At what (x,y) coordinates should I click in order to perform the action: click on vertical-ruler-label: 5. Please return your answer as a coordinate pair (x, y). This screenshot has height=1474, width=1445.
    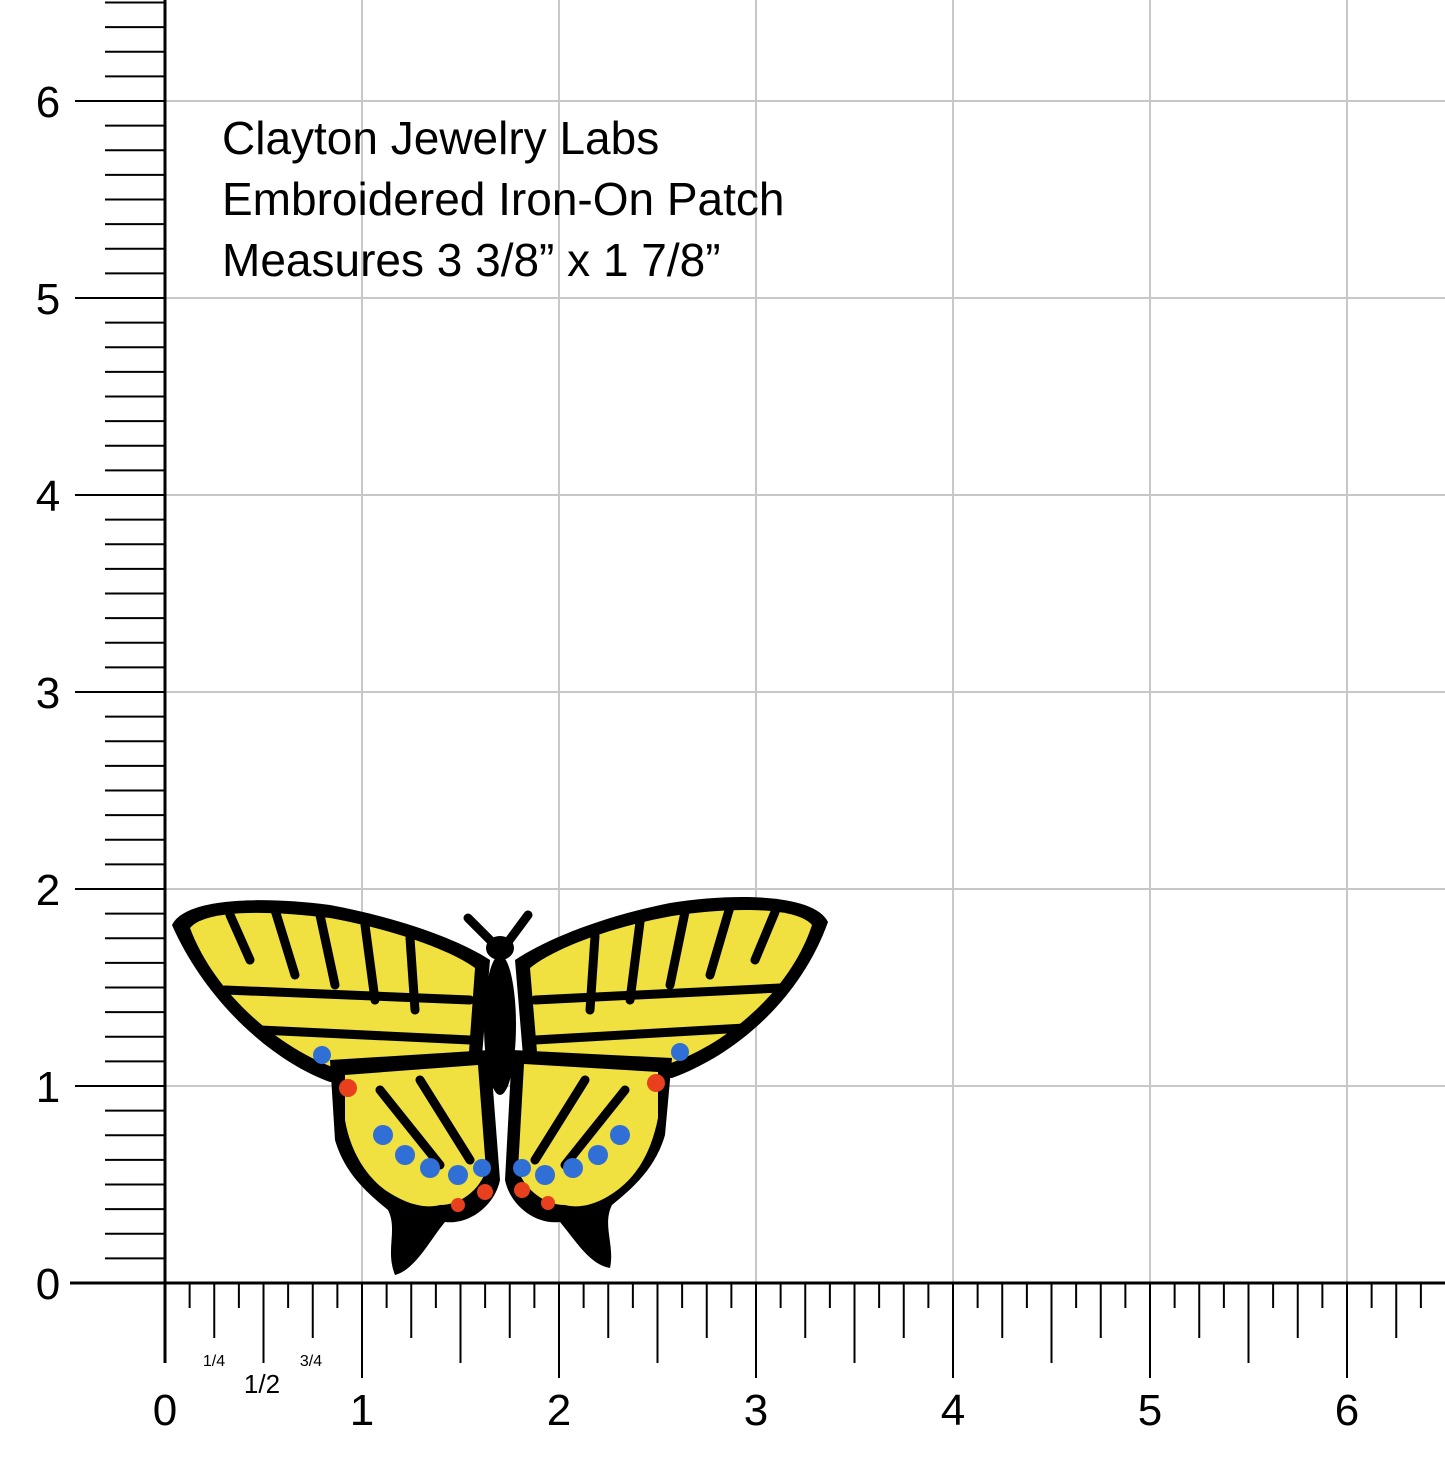
    Looking at the image, I should click on (48, 299).